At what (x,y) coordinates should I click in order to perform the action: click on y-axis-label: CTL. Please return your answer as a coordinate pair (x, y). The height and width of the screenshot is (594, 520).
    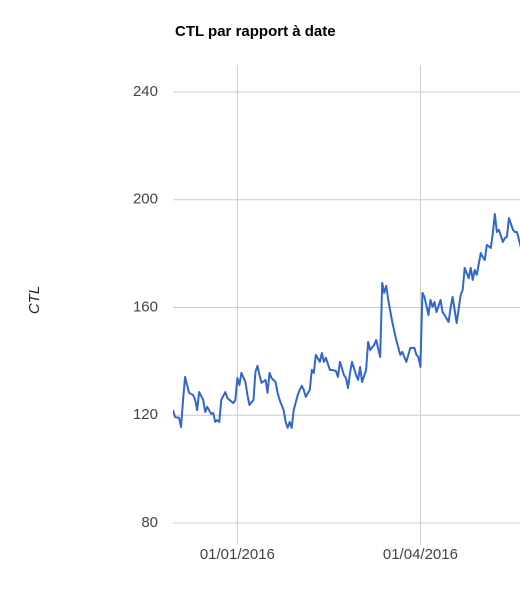
    Looking at the image, I should click on (34, 300).